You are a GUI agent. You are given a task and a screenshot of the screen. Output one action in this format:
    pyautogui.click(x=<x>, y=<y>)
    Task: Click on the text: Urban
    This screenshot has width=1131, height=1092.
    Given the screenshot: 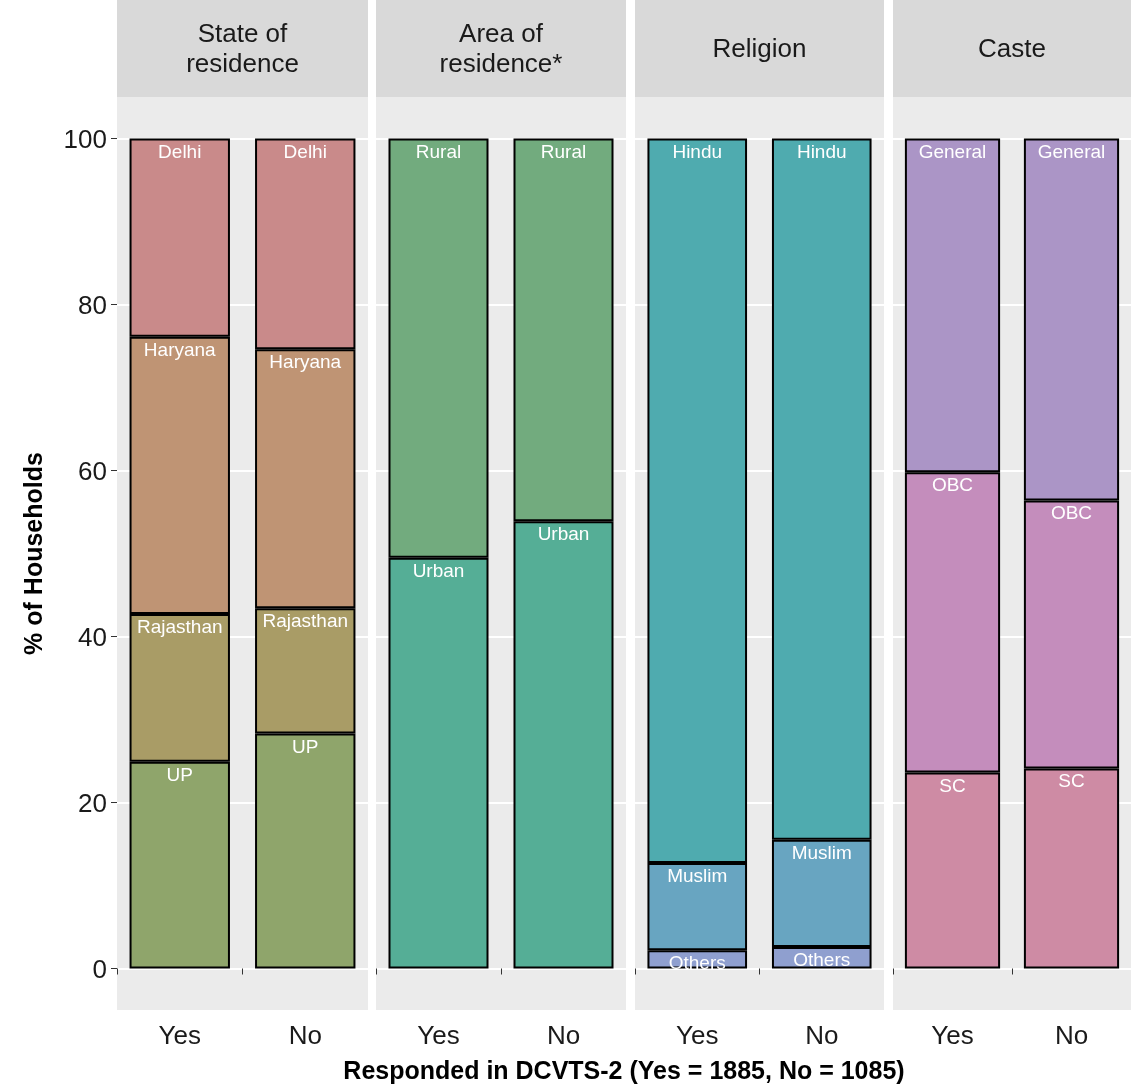 What is the action you would take?
    pyautogui.click(x=563, y=534)
    